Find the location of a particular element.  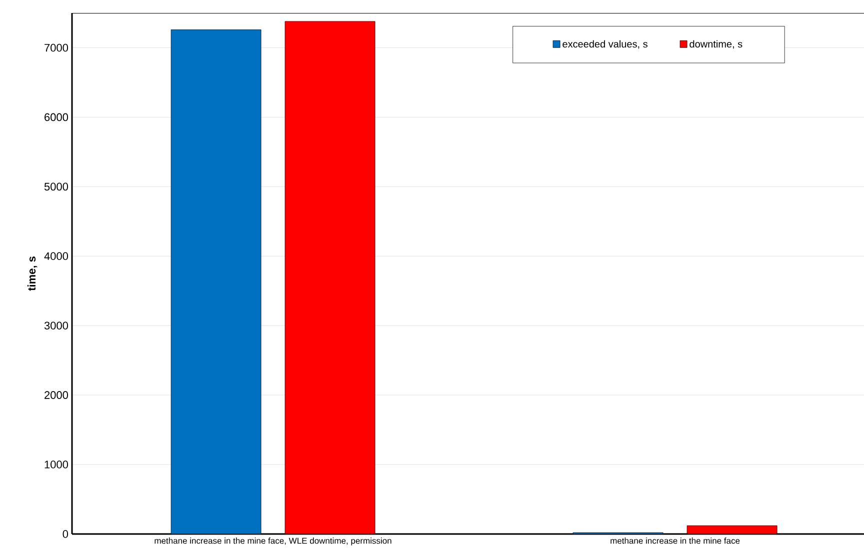

y-axis-title: time, s is located at coordinates (32, 273).